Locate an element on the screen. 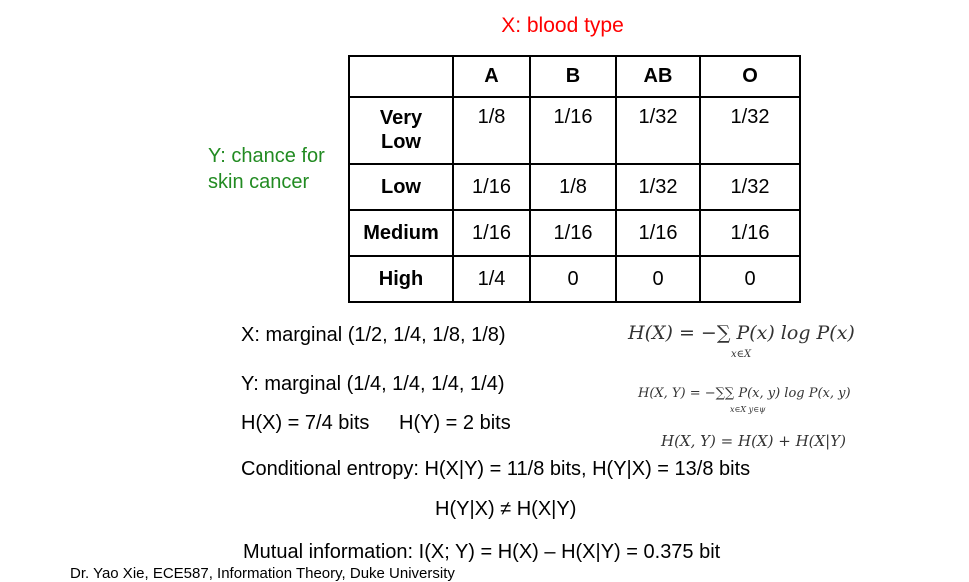 The height and width of the screenshot is (582, 969). row-label: Medium is located at coordinates (401, 233).